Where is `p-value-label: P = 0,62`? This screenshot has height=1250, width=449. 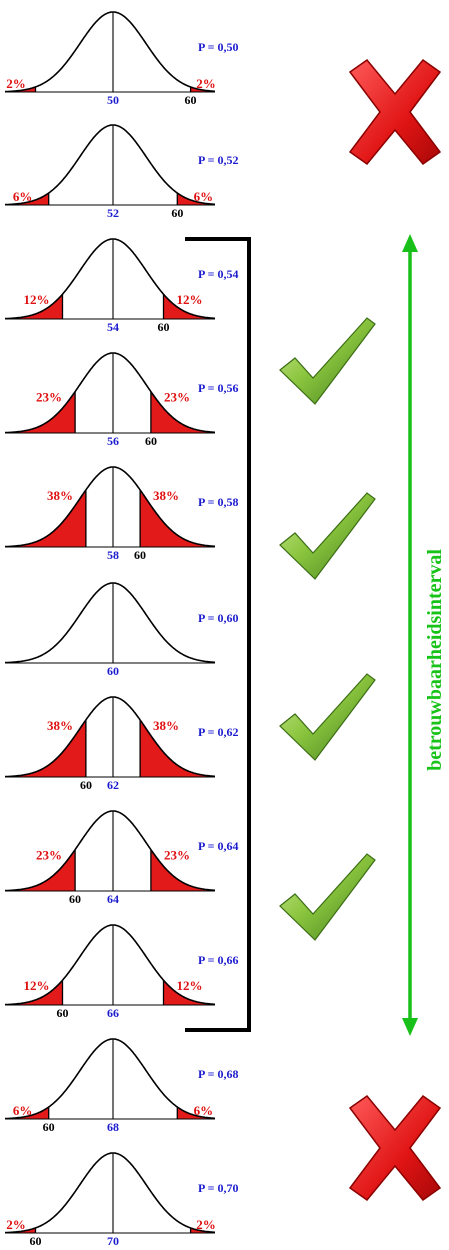
p-value-label: P = 0,62 is located at coordinates (218, 732).